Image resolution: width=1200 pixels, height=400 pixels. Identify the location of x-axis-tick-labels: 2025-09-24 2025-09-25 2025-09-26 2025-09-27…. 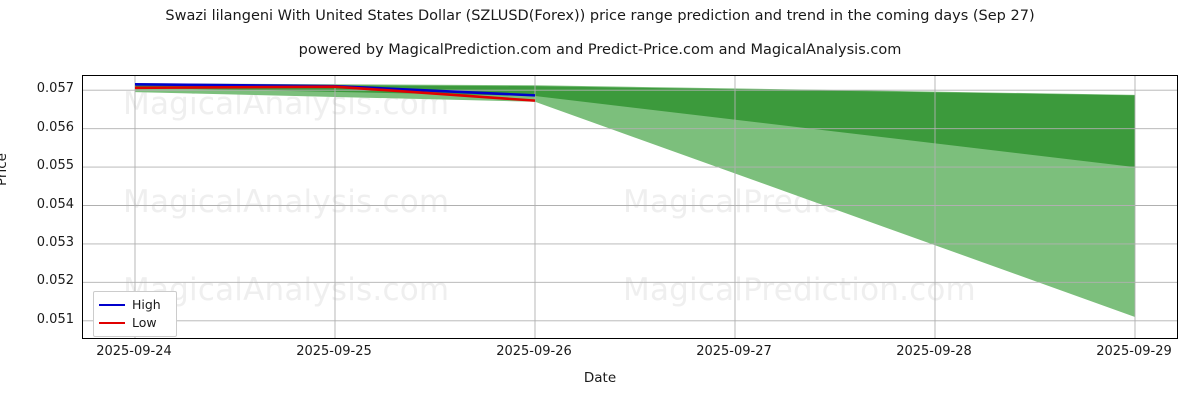
(630, 355).